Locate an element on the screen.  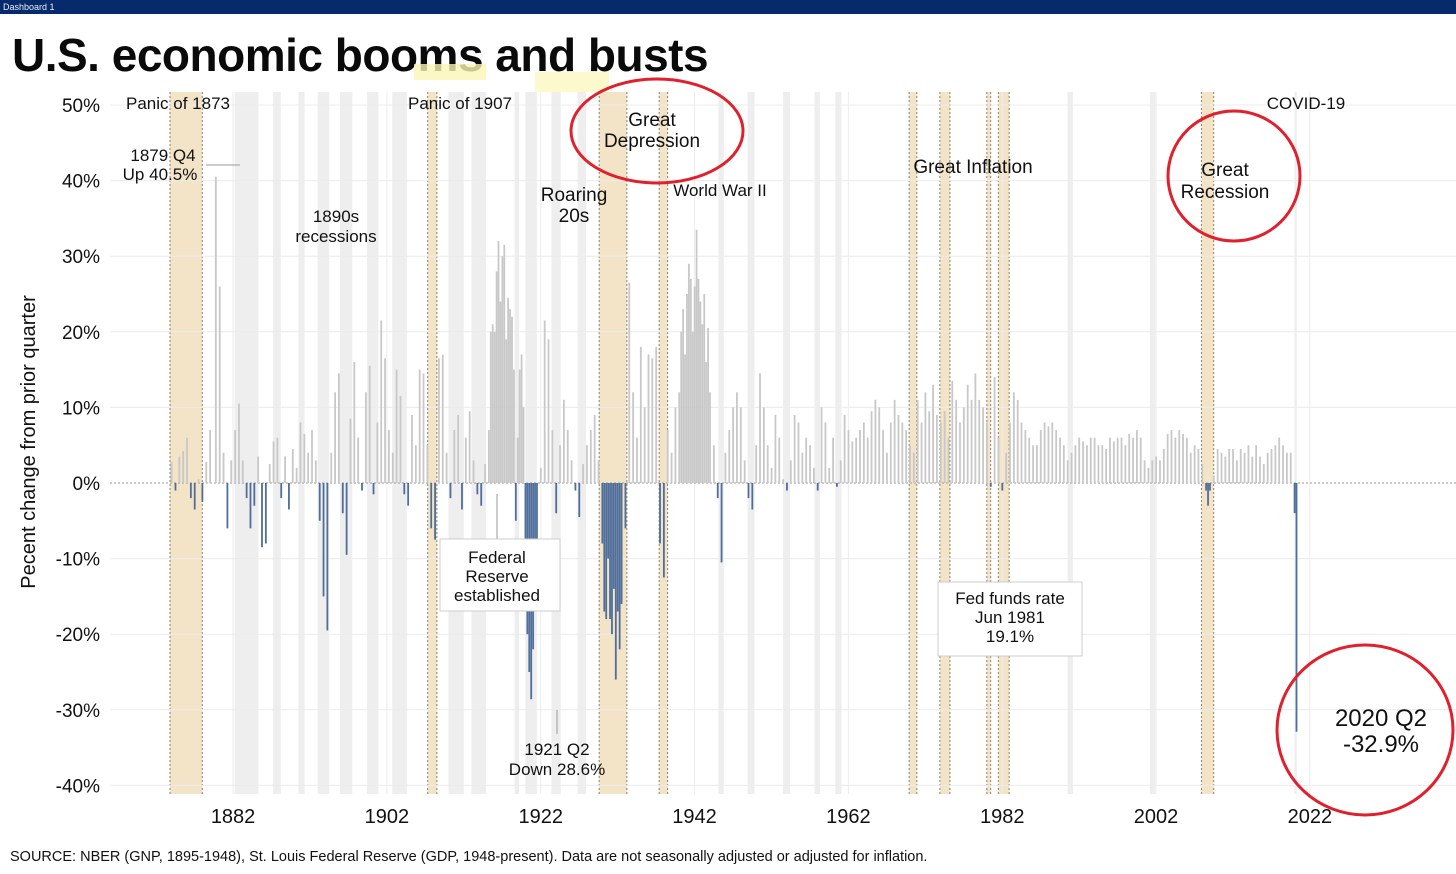
annotation-20s: 20s is located at coordinates (574, 216).